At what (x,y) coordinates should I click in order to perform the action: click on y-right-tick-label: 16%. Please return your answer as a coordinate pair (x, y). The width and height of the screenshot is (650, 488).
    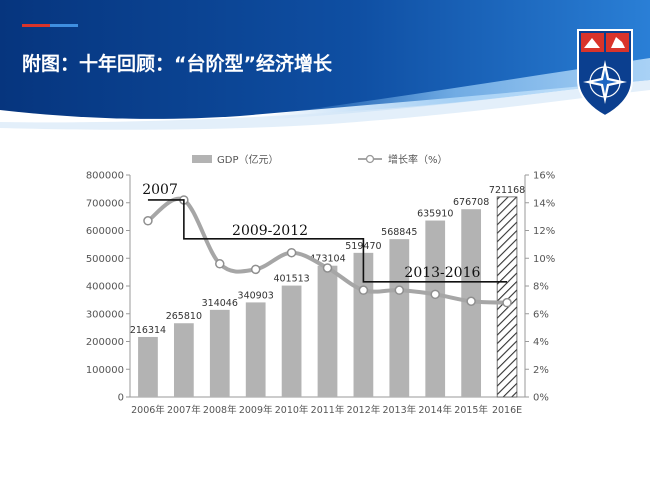
    Looking at the image, I should click on (544, 176).